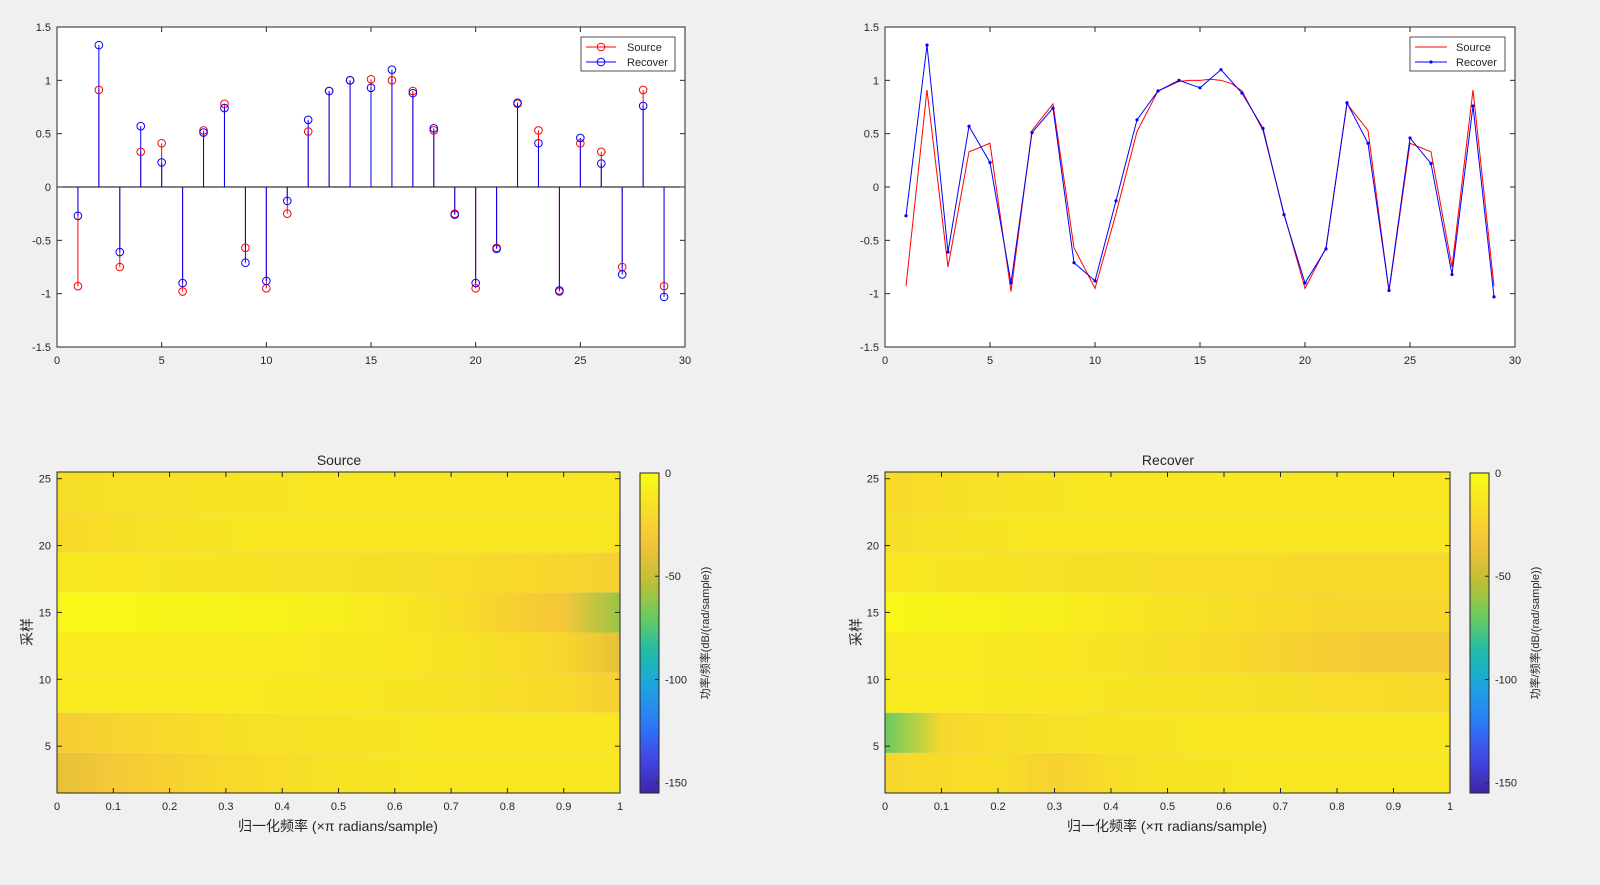 This screenshot has height=885, width=1600. What do you see at coordinates (1410, 361) in the screenshot?
I see `x-tick-label: 25` at bounding box center [1410, 361].